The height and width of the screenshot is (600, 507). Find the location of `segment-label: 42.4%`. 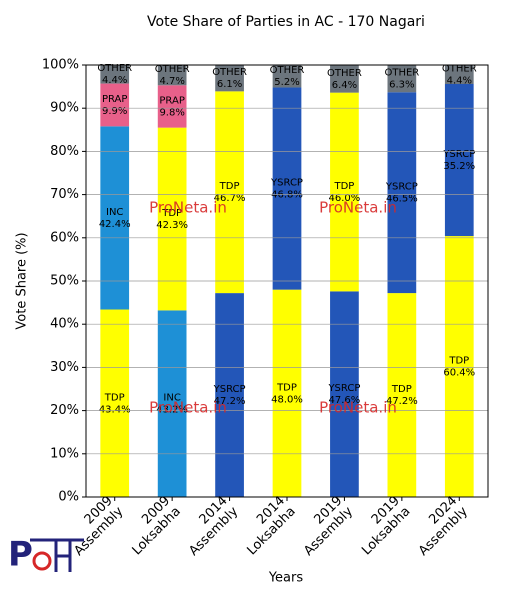

segment-label: 42.4% is located at coordinates (115, 224).